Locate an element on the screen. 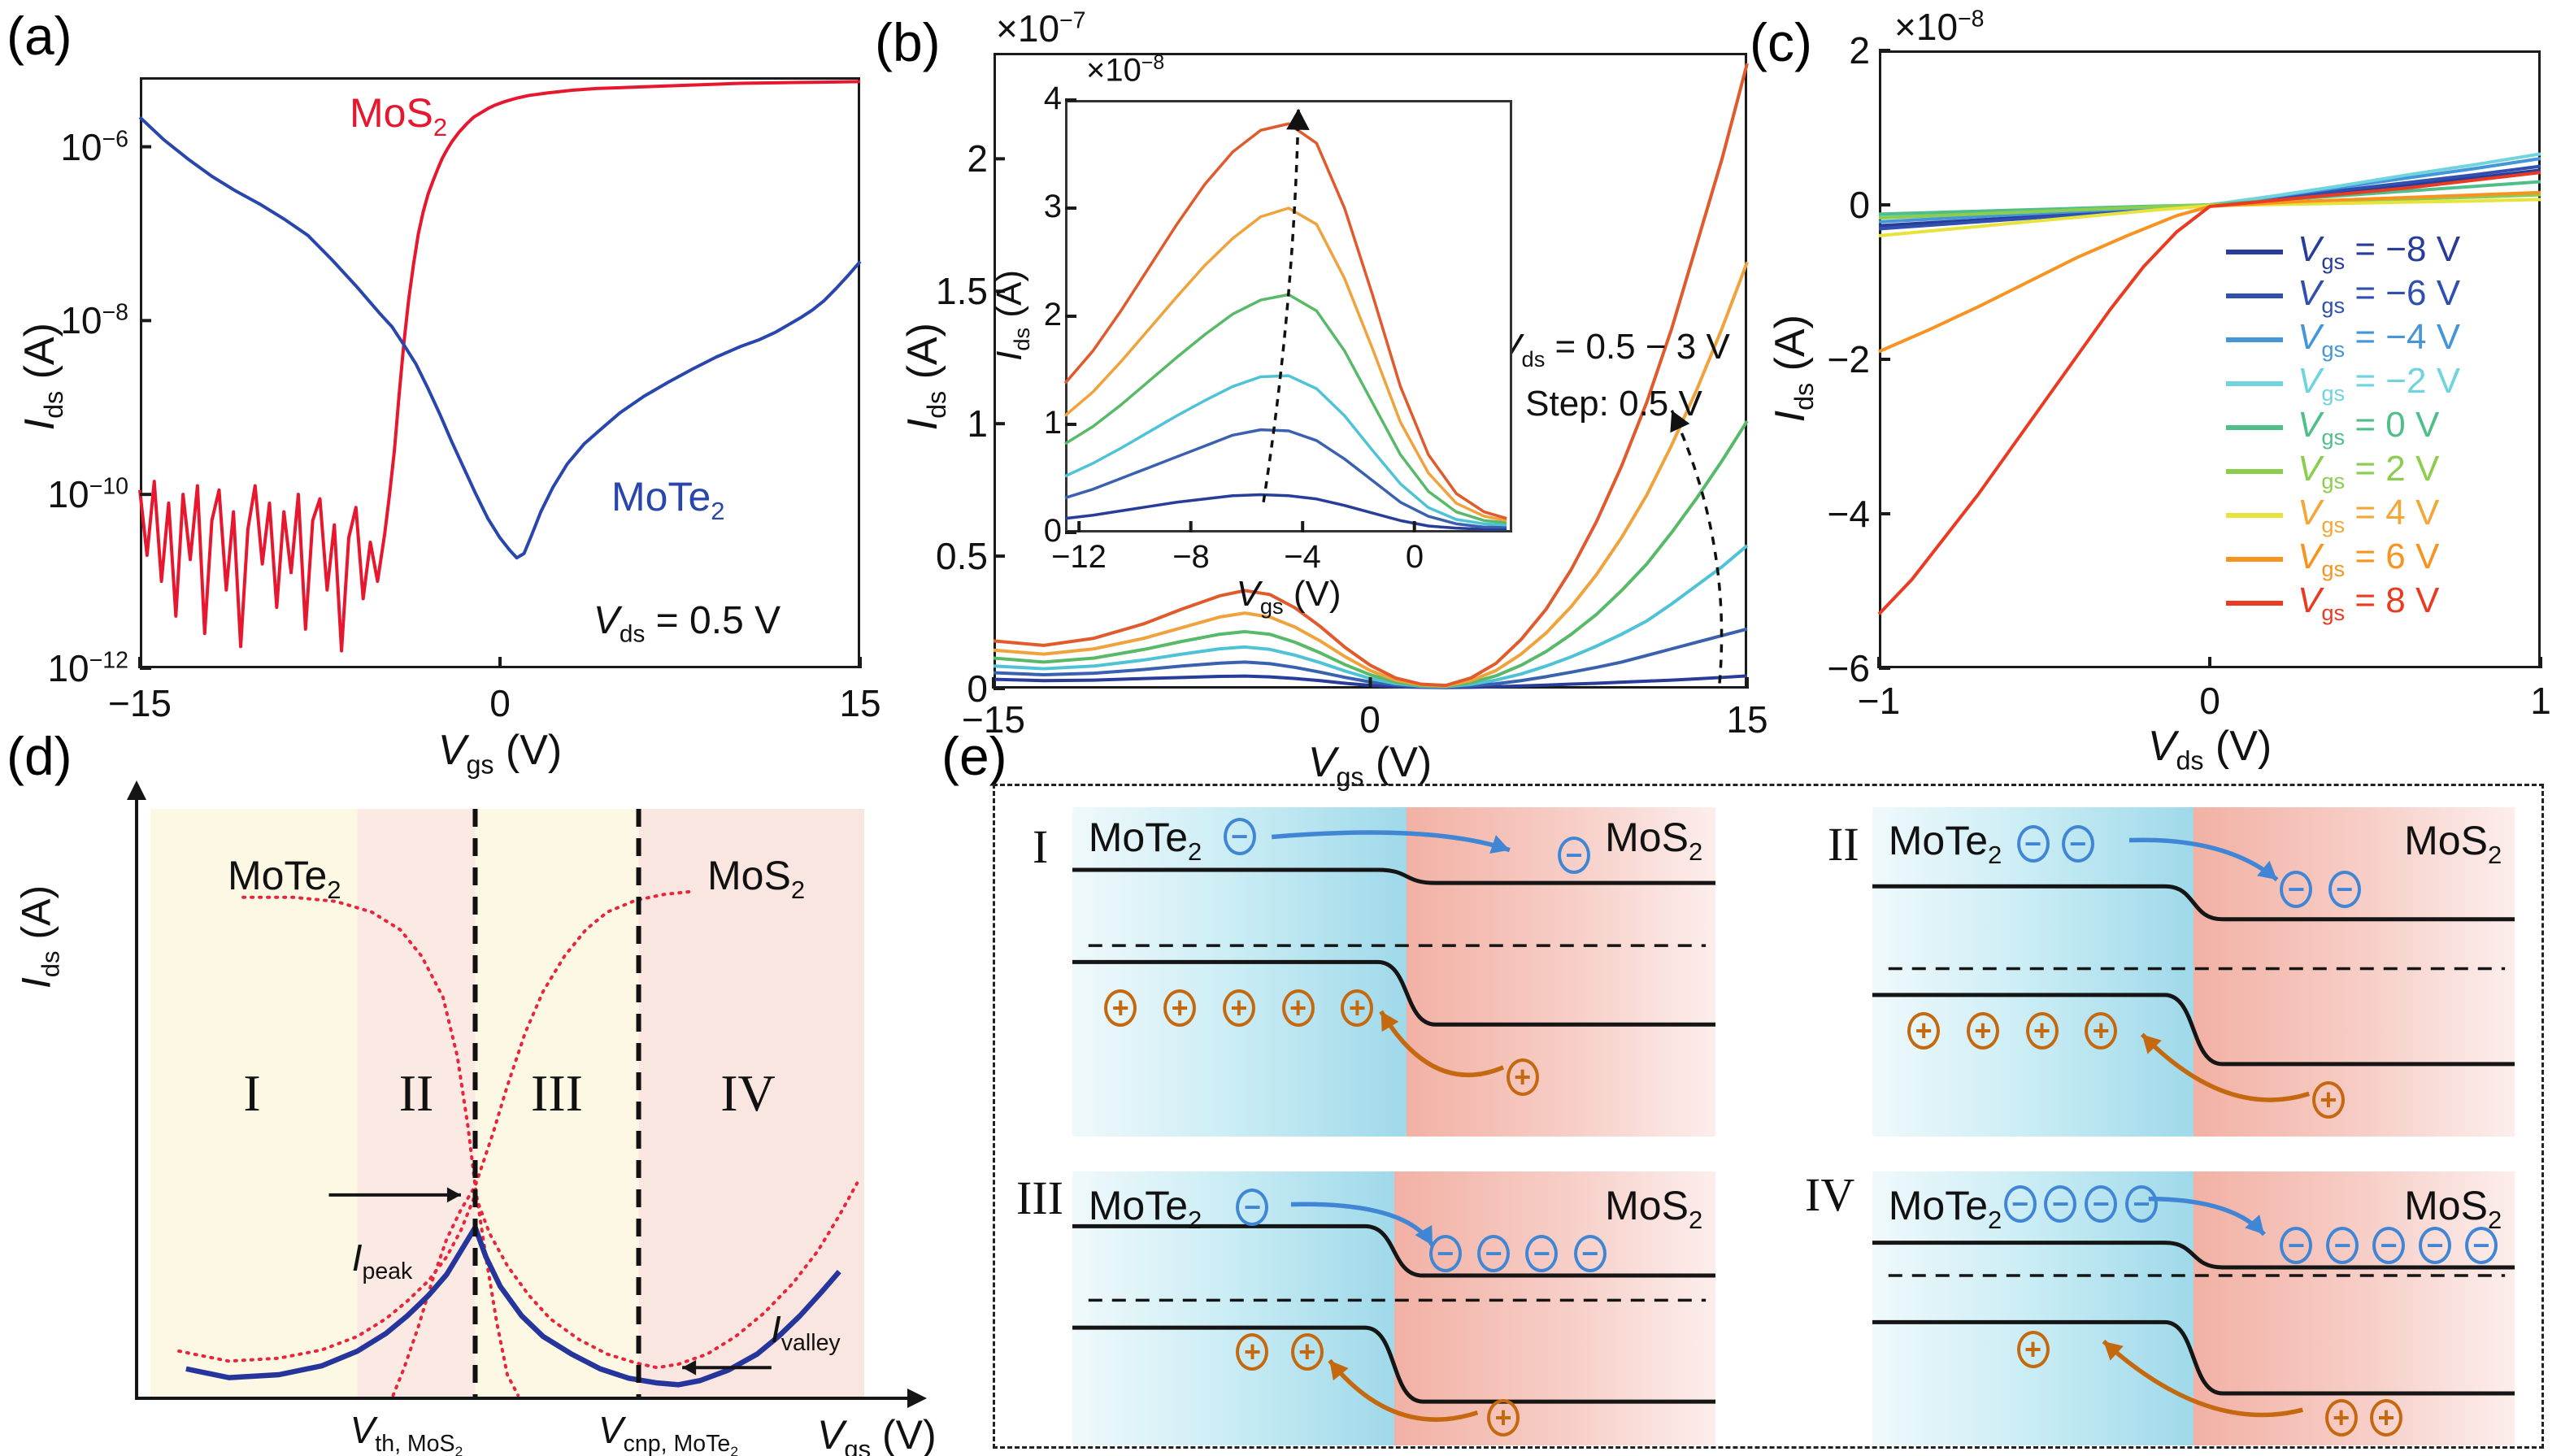  a-plot-frame is located at coordinates (500, 373).